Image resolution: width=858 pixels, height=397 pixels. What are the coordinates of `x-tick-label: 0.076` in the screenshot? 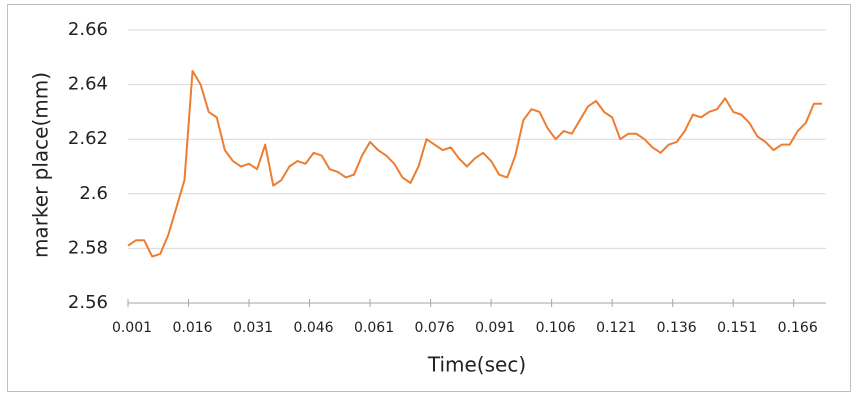 It's located at (435, 328).